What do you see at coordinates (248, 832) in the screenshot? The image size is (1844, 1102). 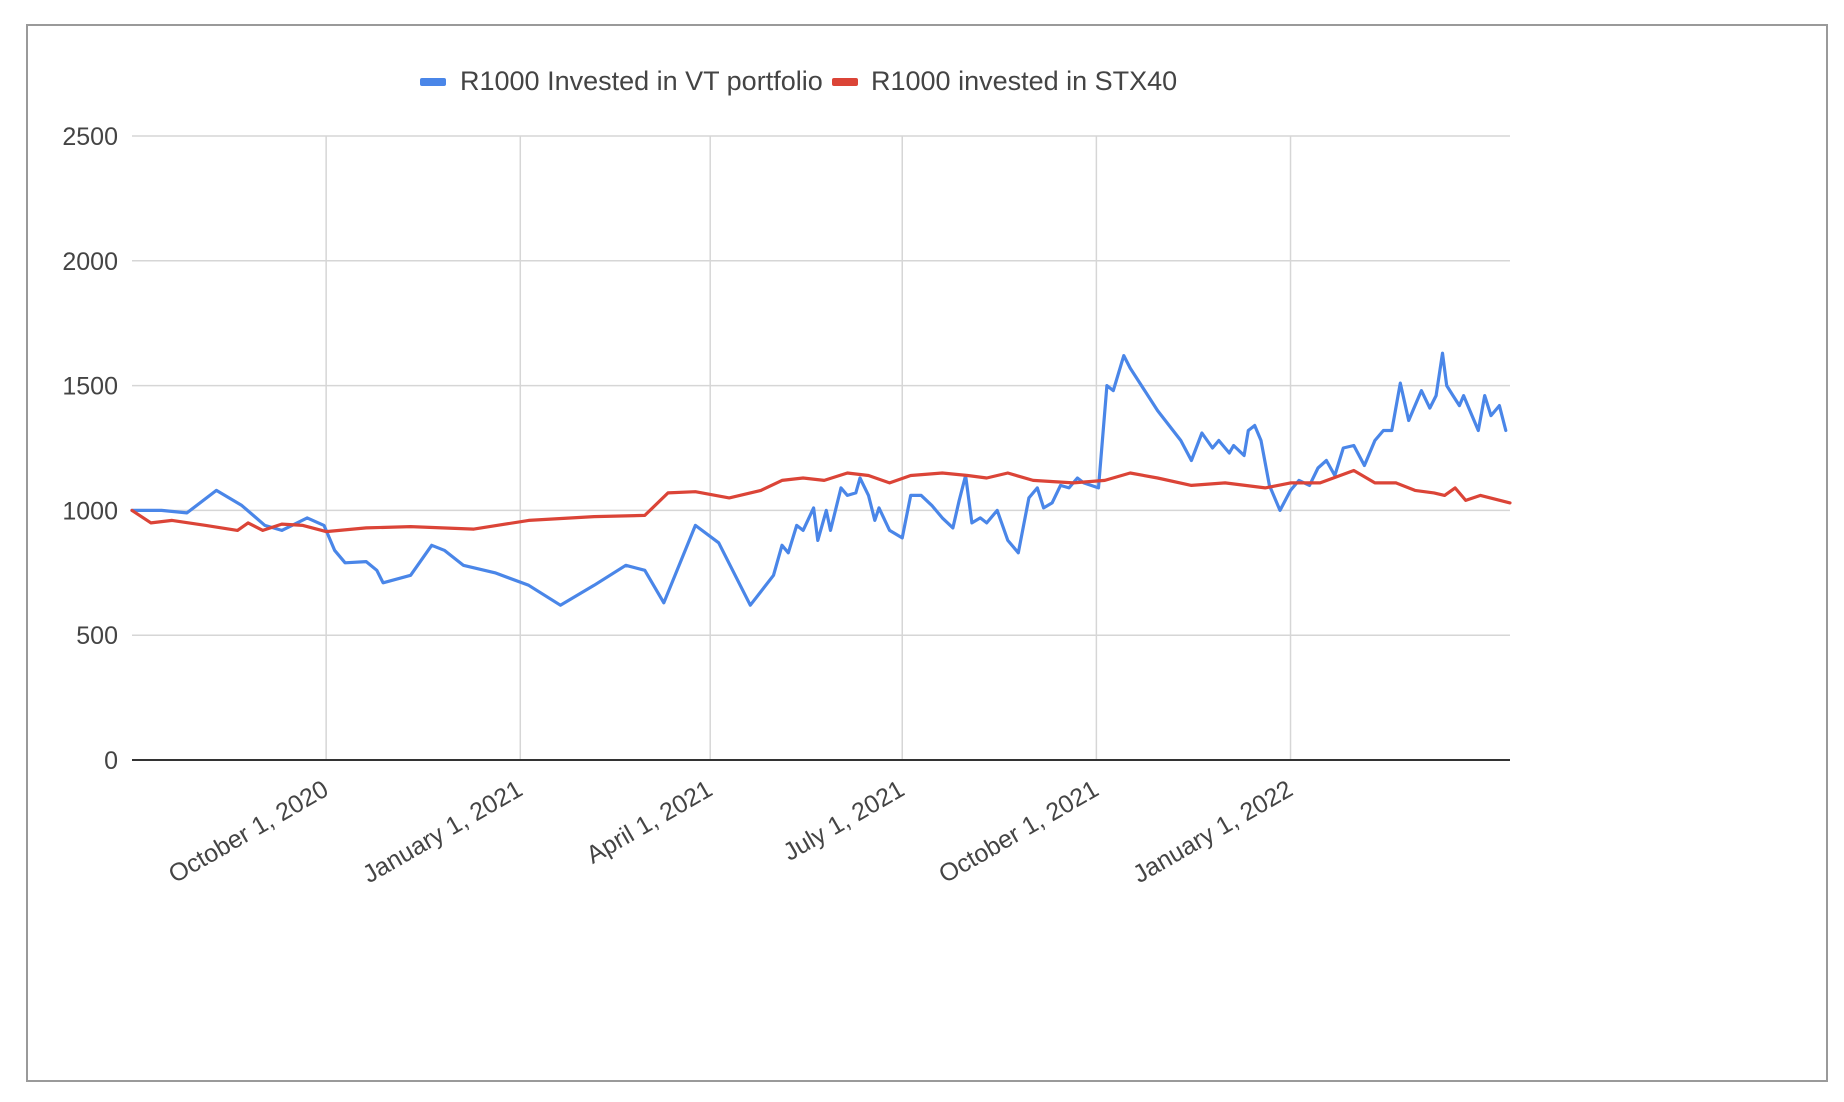 I see `x-tick-label: October 1, 2020` at bounding box center [248, 832].